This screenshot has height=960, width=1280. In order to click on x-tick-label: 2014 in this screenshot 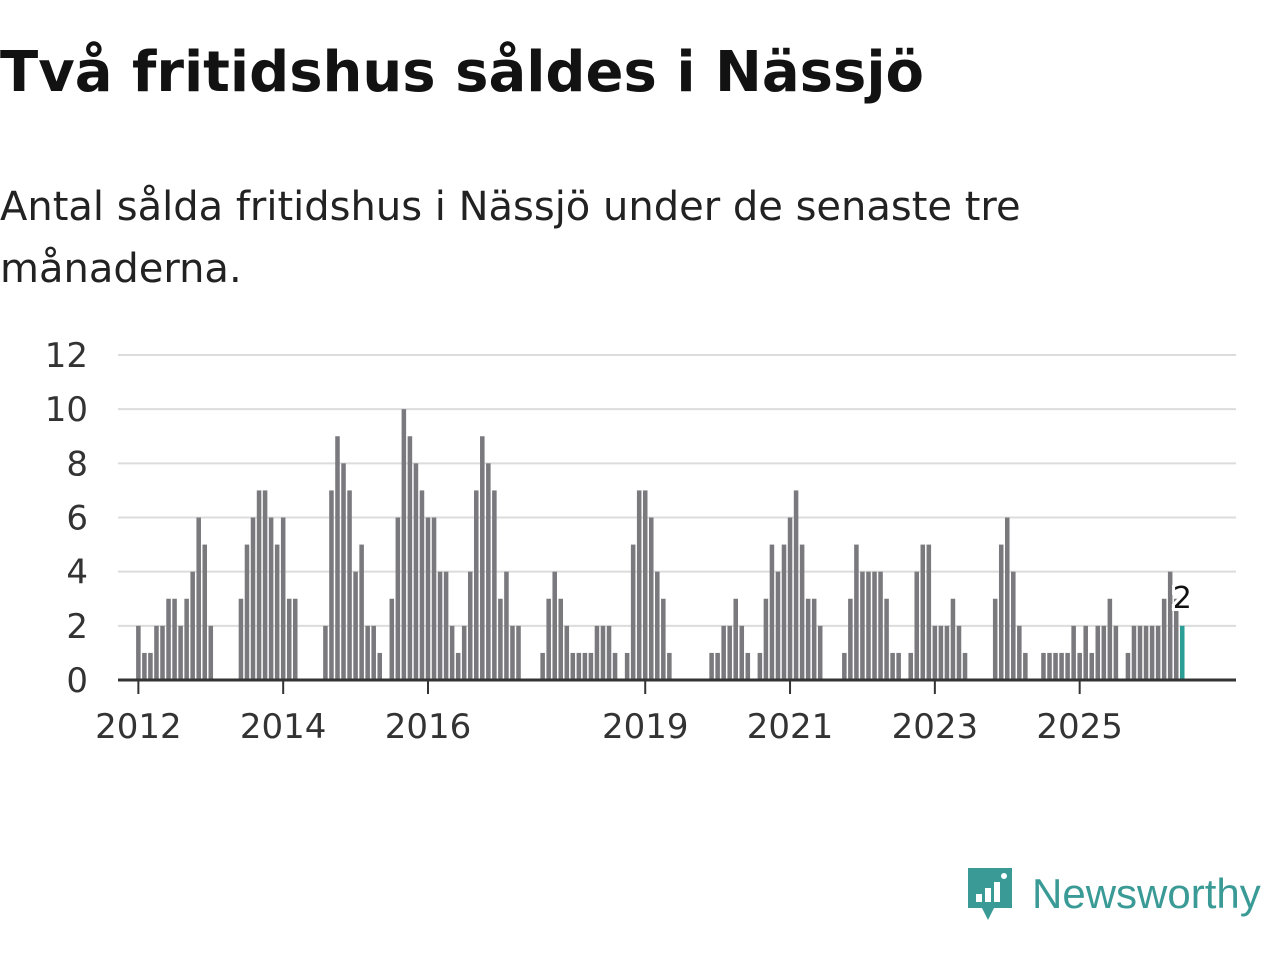, I will do `click(283, 727)`.